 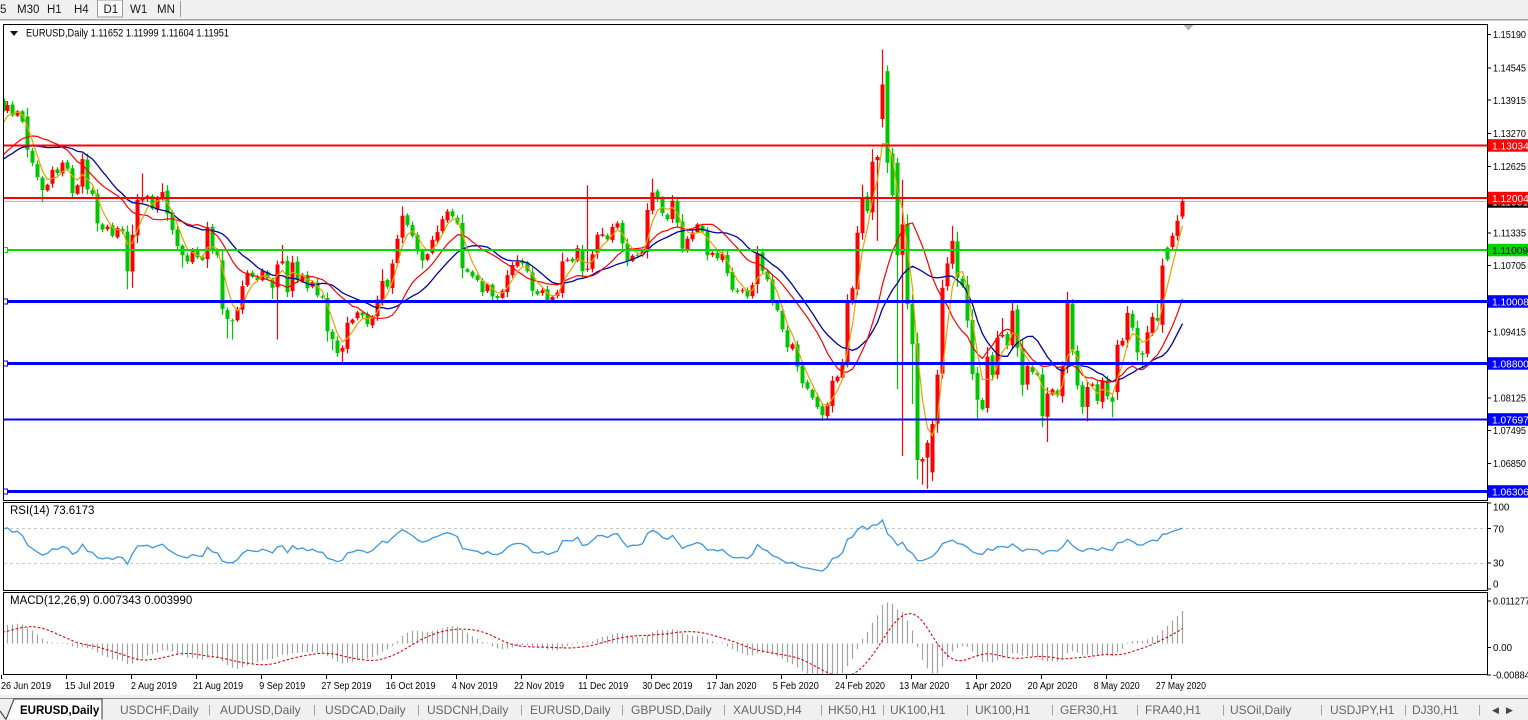 What do you see at coordinates (1510, 234) in the screenshot?
I see `svg-text: 1.11335` at bounding box center [1510, 234].